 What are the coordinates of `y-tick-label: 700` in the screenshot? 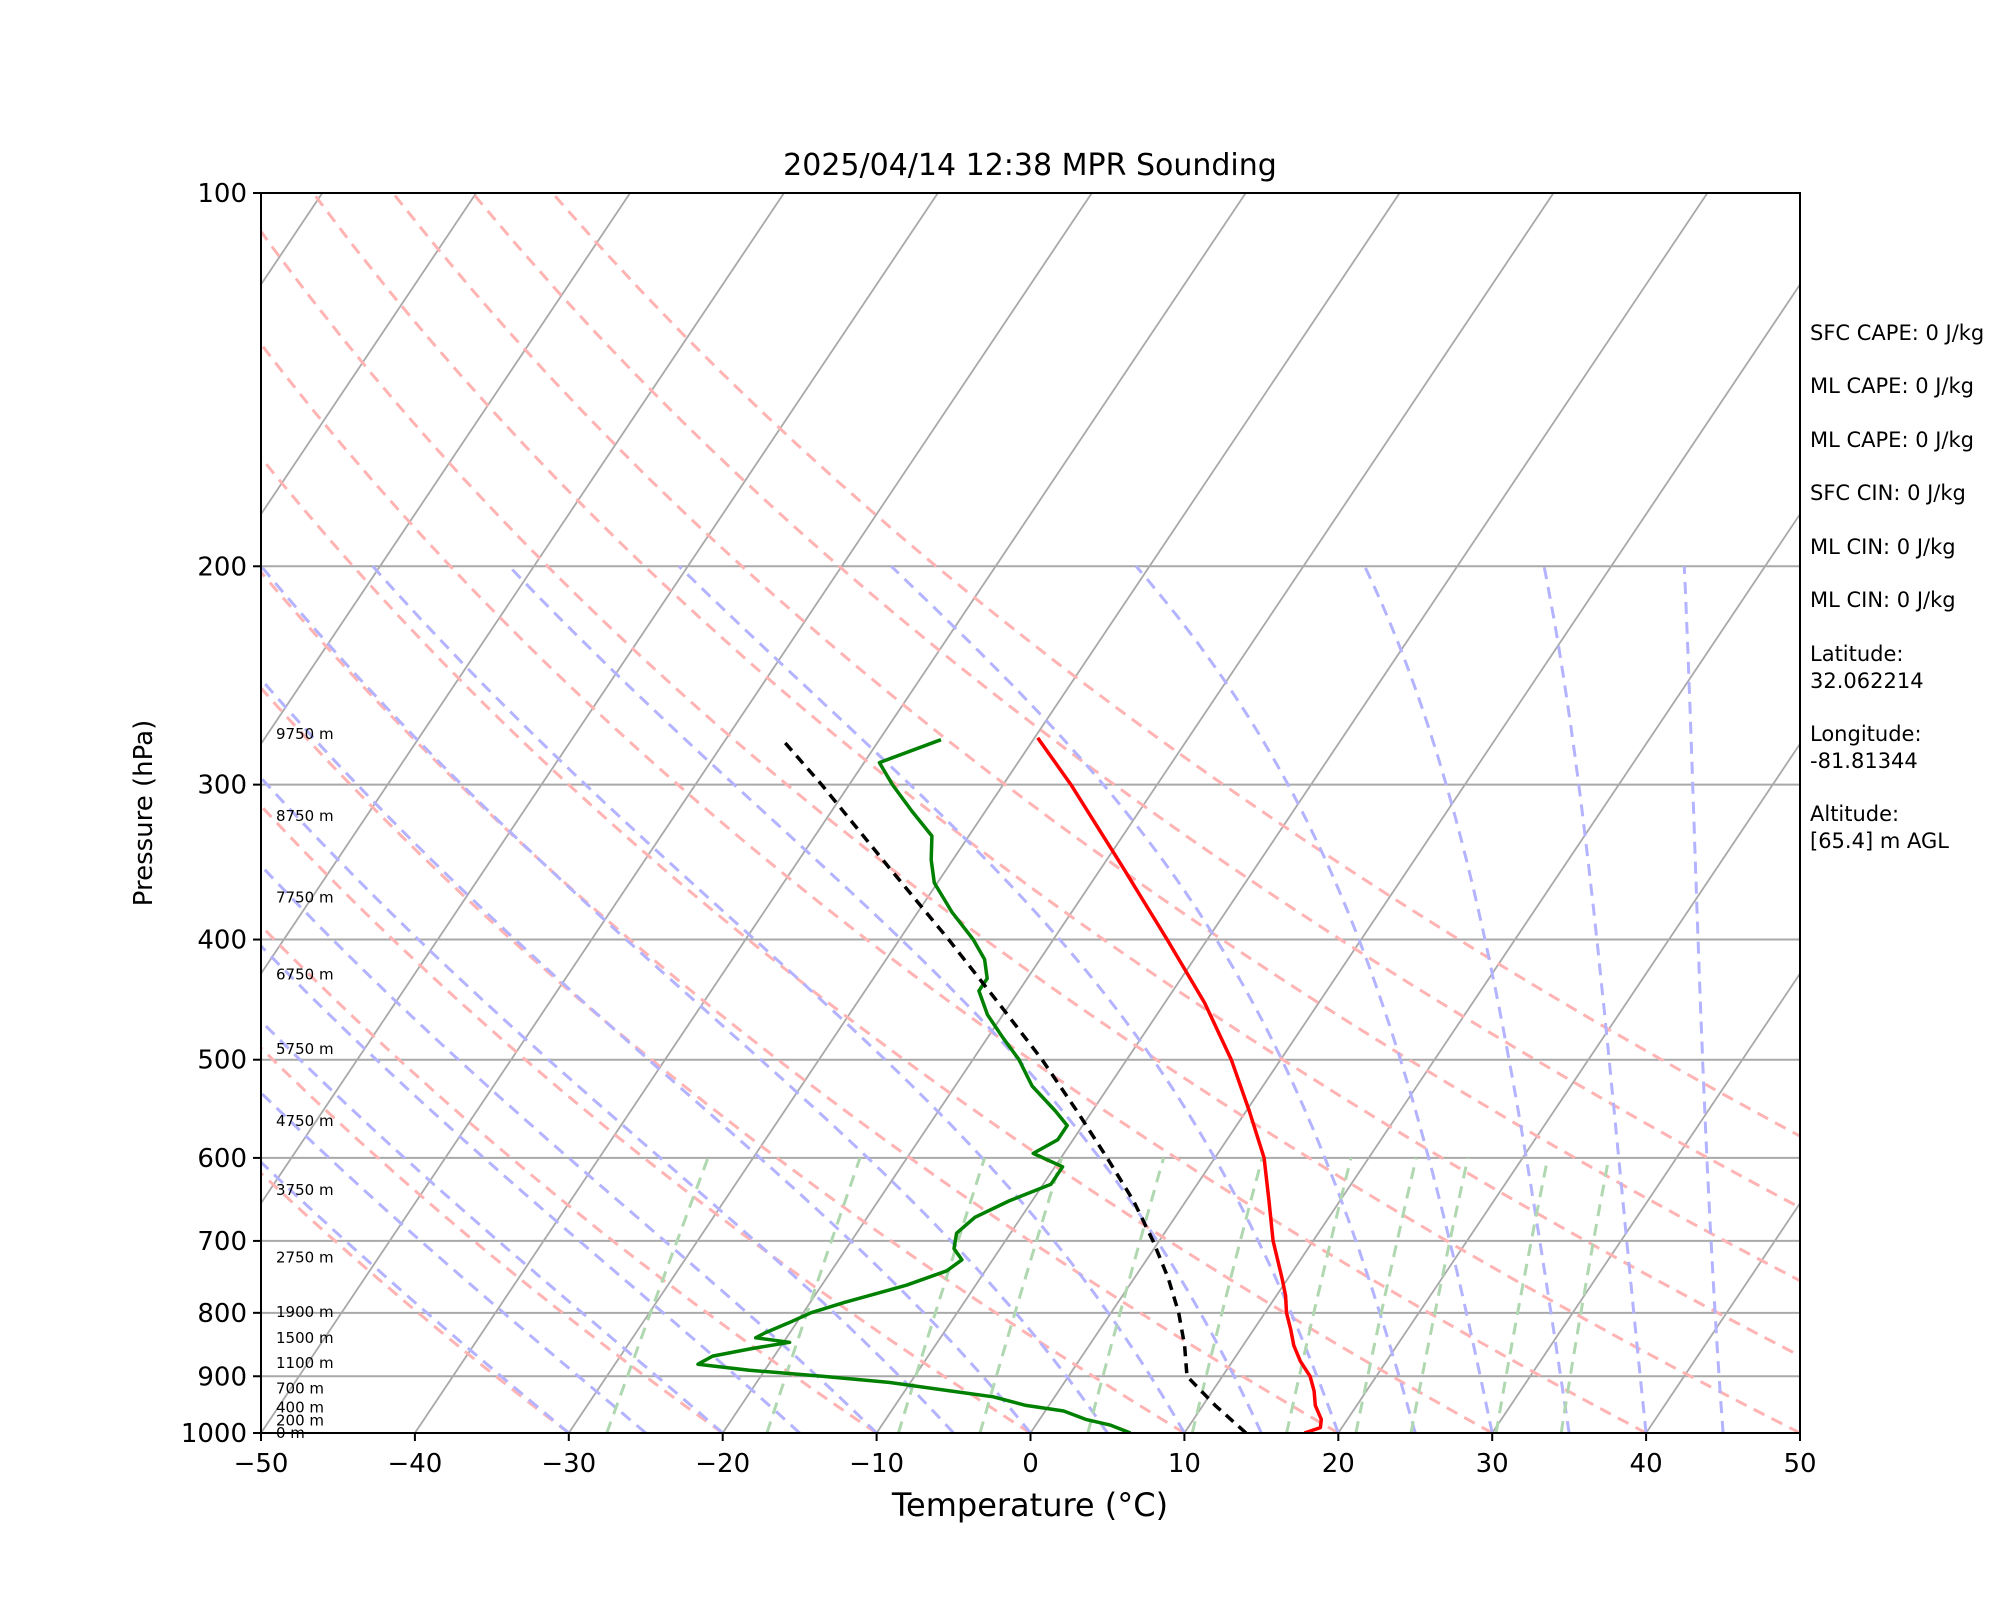 It's located at (222, 1242).